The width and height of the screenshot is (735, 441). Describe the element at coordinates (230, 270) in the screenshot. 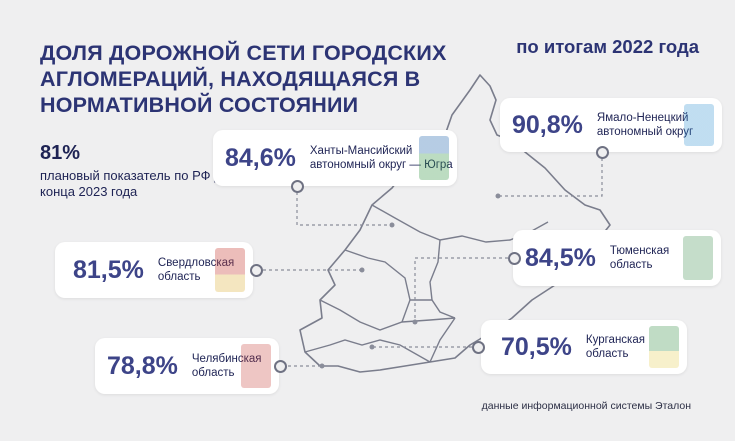

I see `sverdlovsk-coat-of-arms-icon` at that location.